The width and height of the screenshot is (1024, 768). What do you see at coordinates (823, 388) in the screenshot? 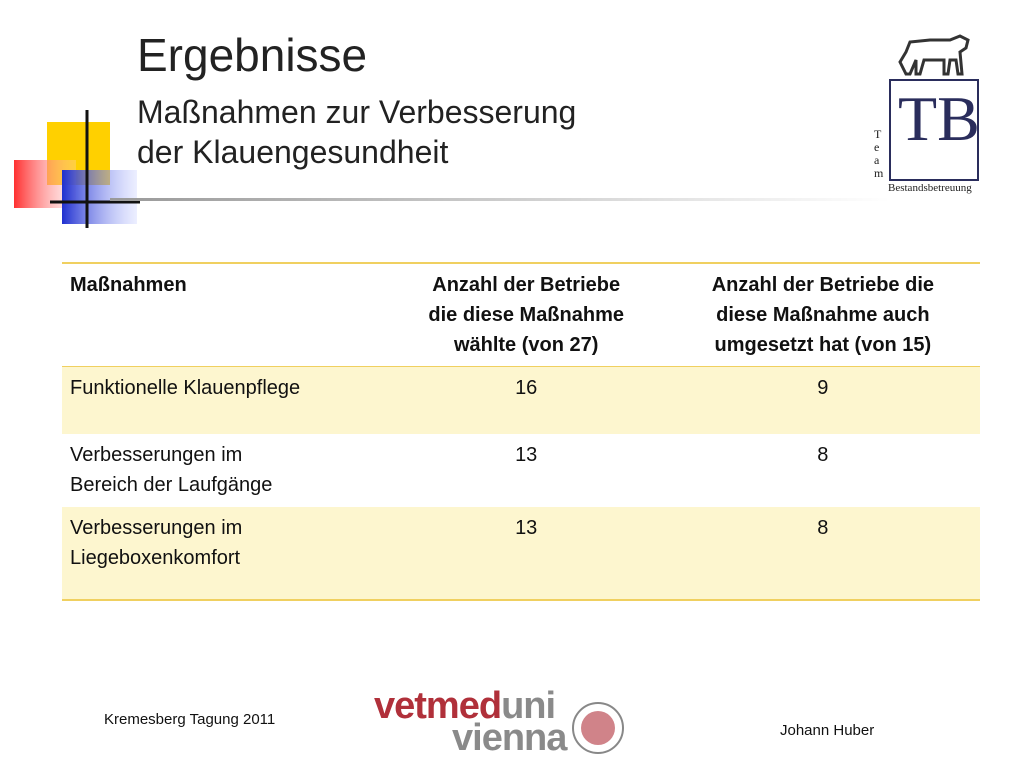
I see `cell-value: 9` at bounding box center [823, 388].